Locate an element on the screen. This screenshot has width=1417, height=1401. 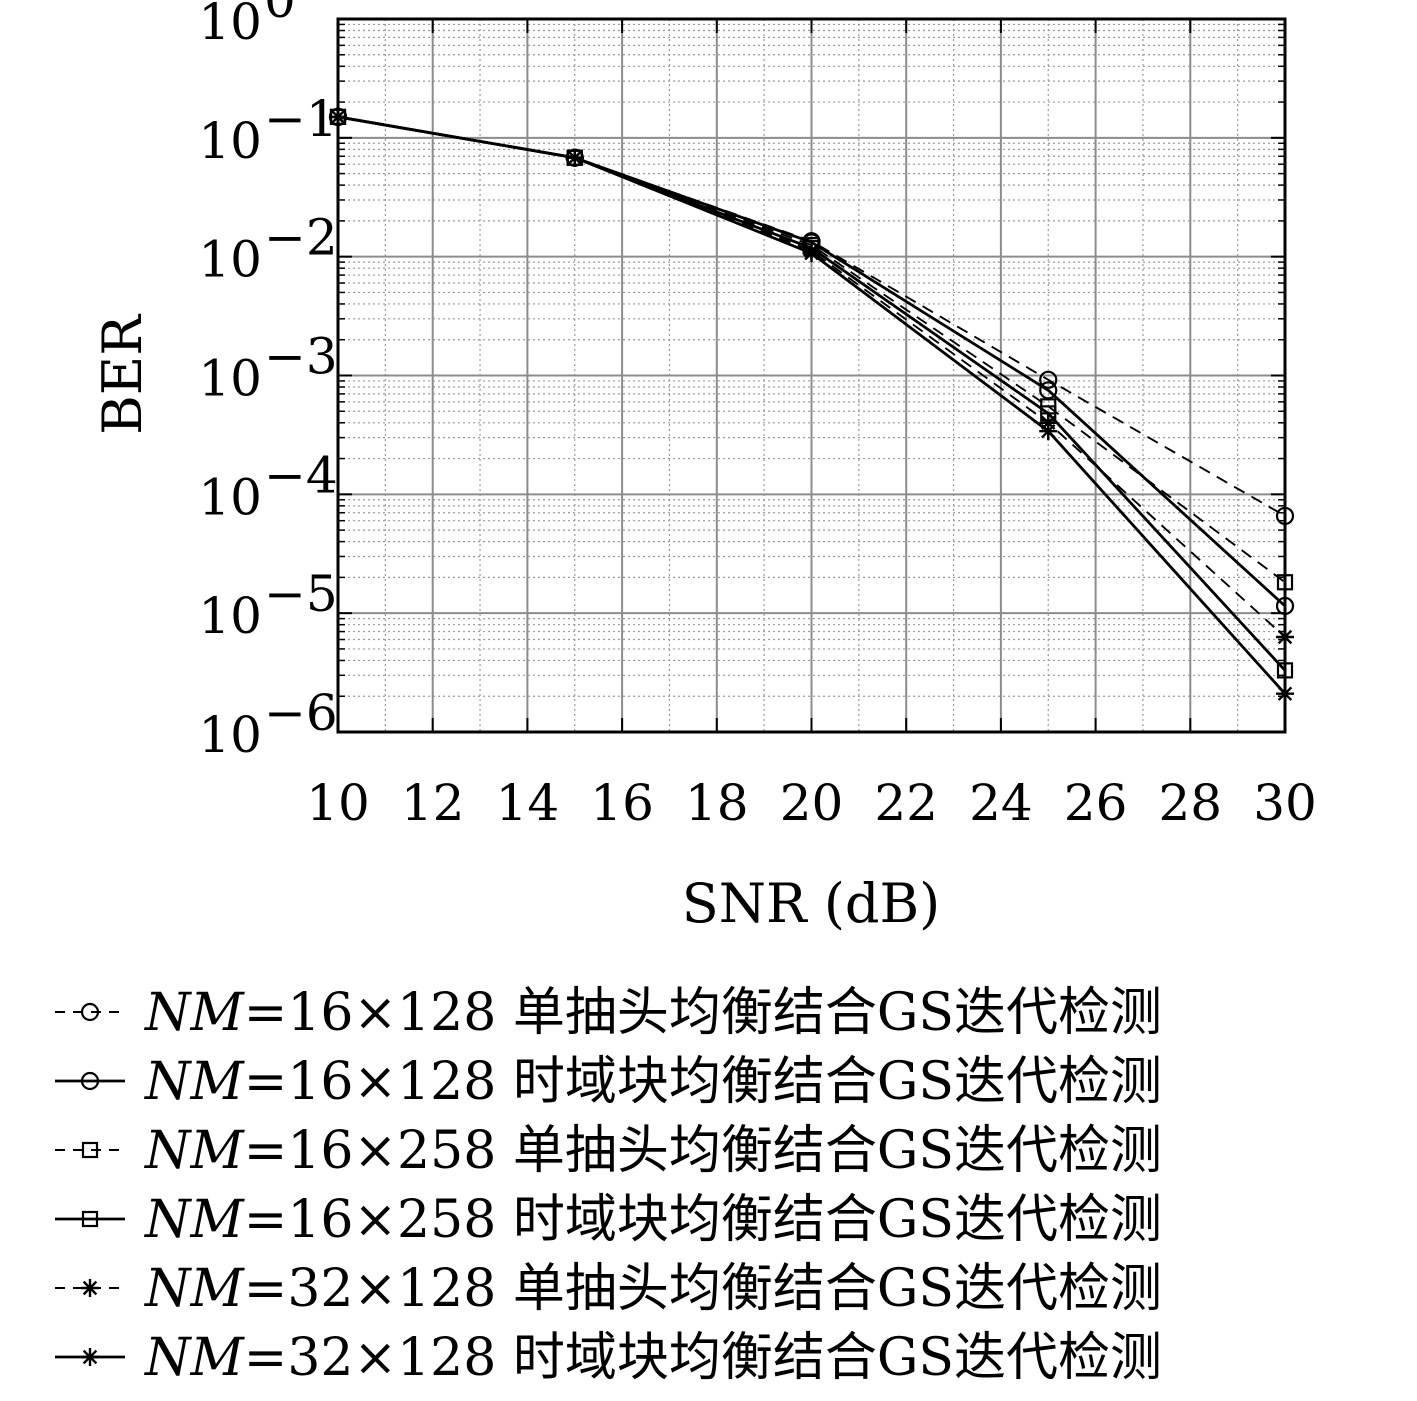
x-axis-title: SNR (dB) is located at coordinates (811, 903).